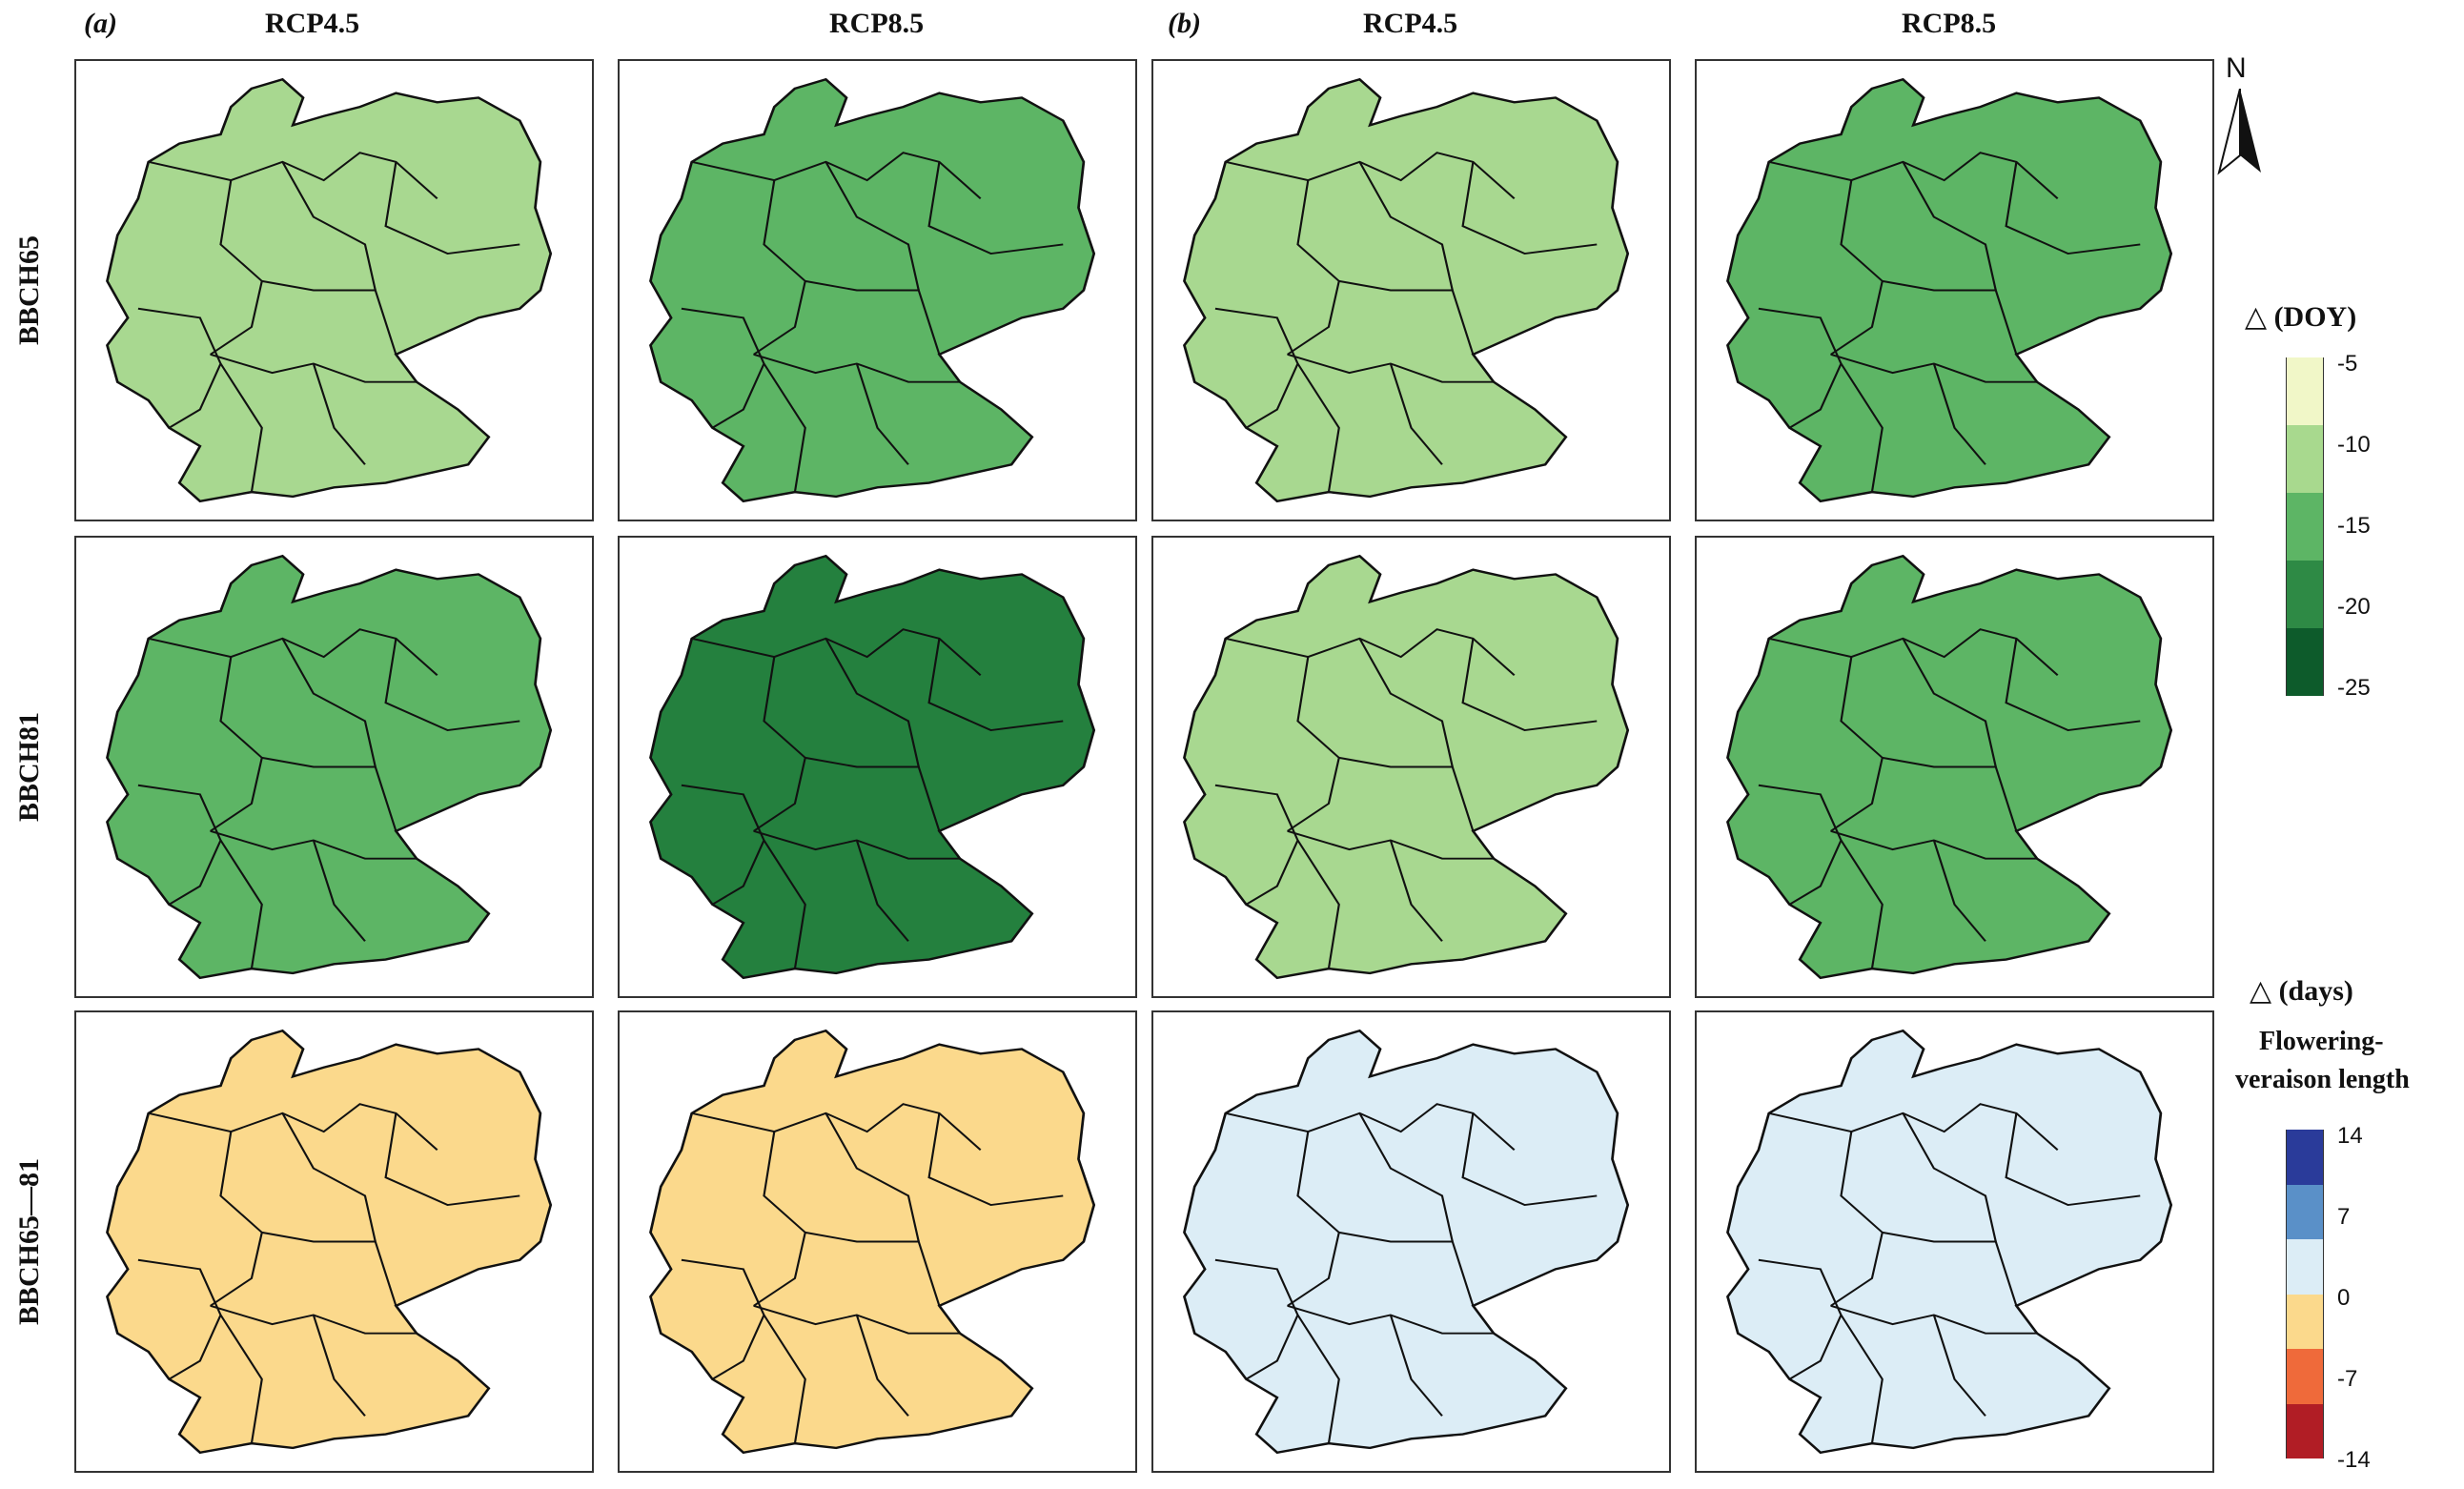  What do you see at coordinates (877, 23) in the screenshot?
I see `column-header-rcp85-a: RCP8.5` at bounding box center [877, 23].